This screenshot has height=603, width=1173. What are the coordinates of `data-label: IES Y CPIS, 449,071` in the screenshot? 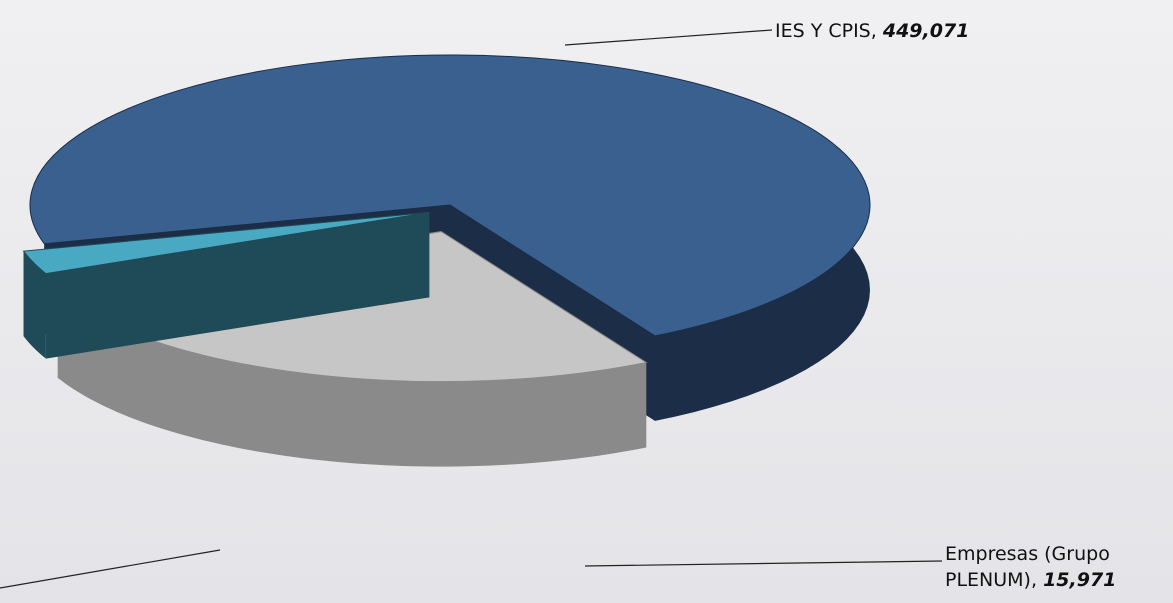 It's located at (872, 31).